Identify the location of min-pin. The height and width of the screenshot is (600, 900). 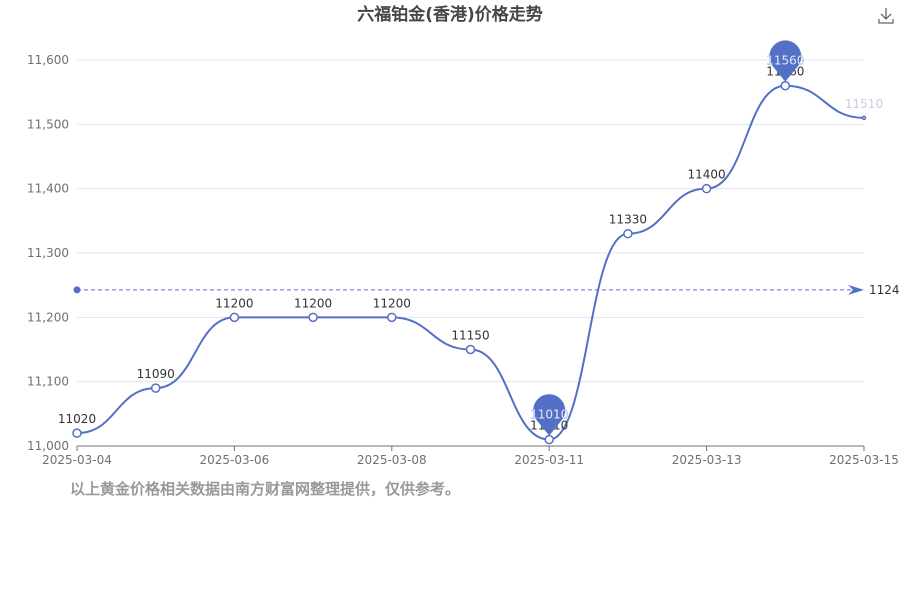
(549, 415).